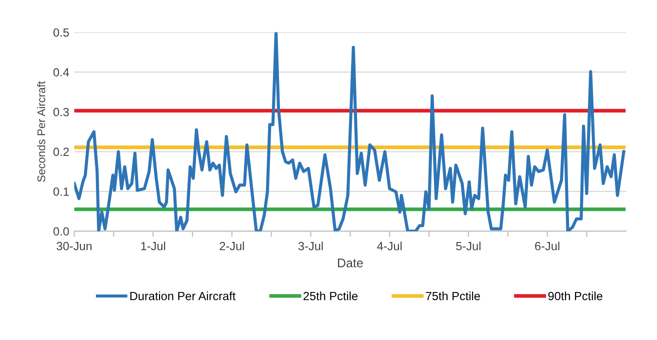  I want to click on y-tick-label: 0.3, so click(61, 112).